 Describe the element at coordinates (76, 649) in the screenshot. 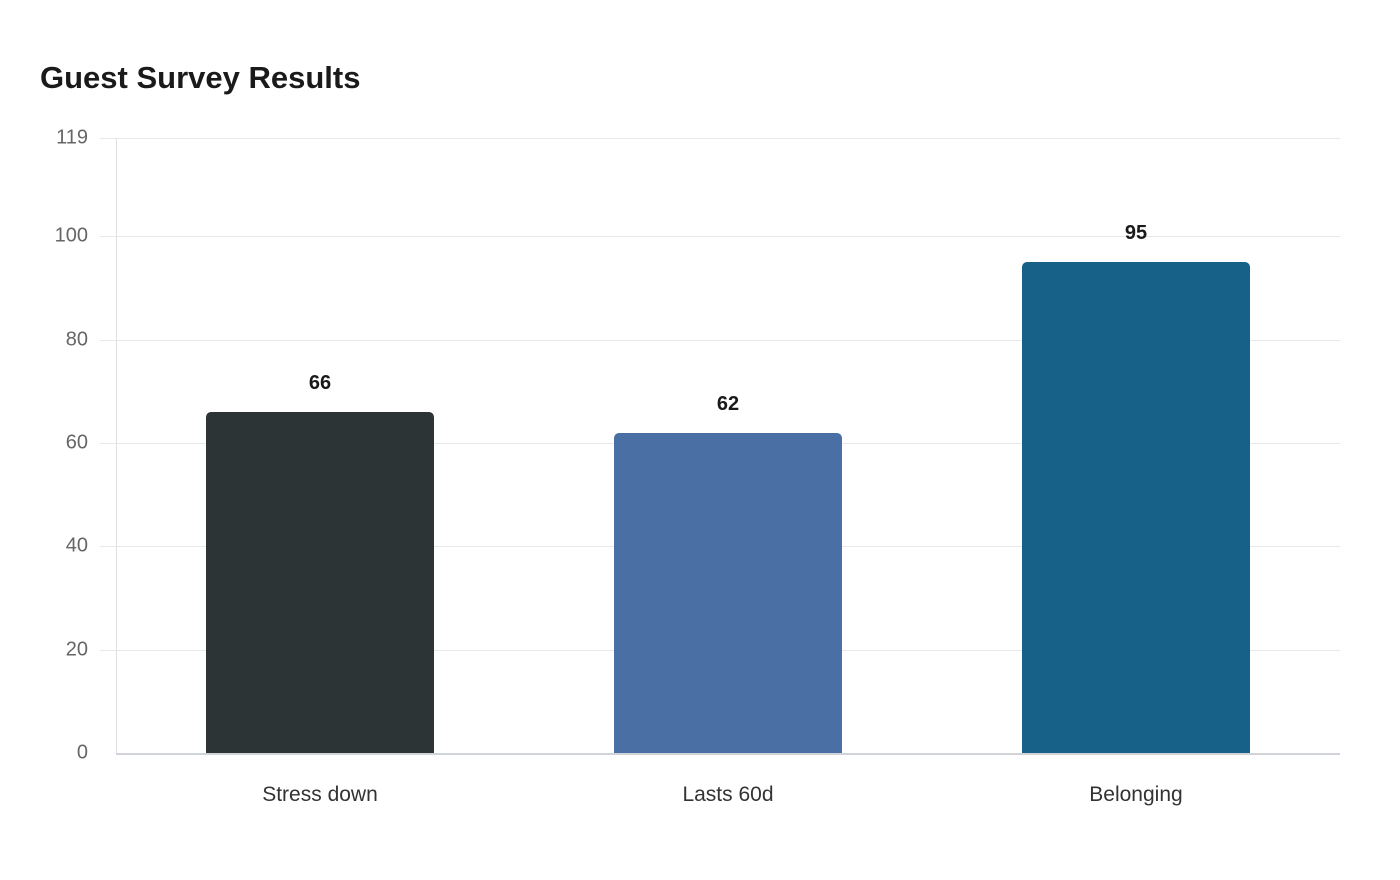

I see `y-tick-label: 20` at that location.